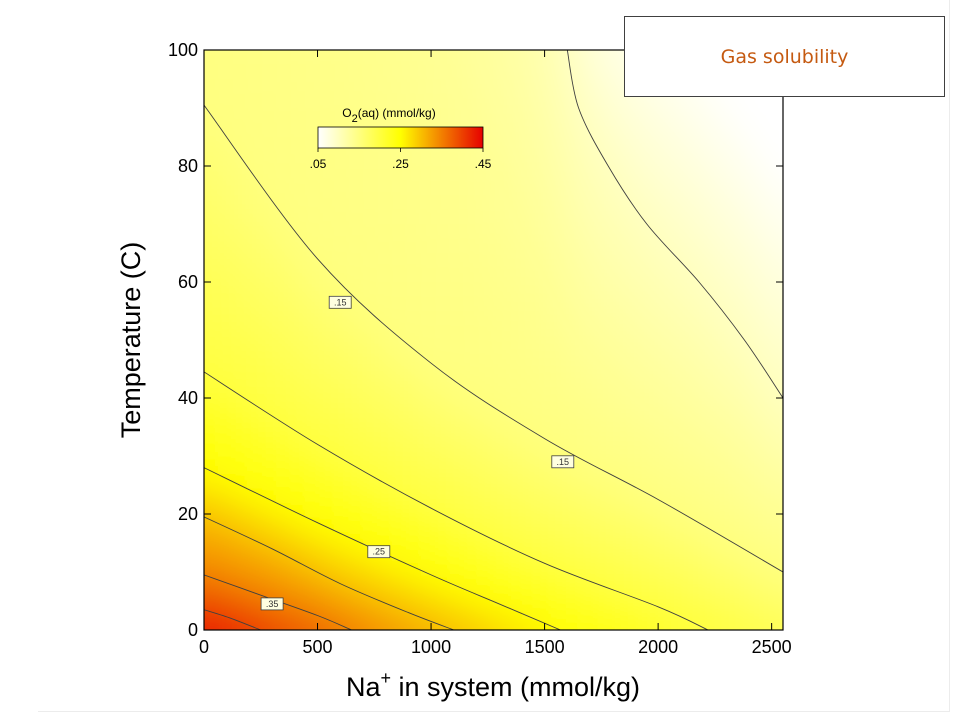 This screenshot has width=960, height=720. I want to click on x-axis-title: Na+ in system (mmol/kg), so click(493, 685).